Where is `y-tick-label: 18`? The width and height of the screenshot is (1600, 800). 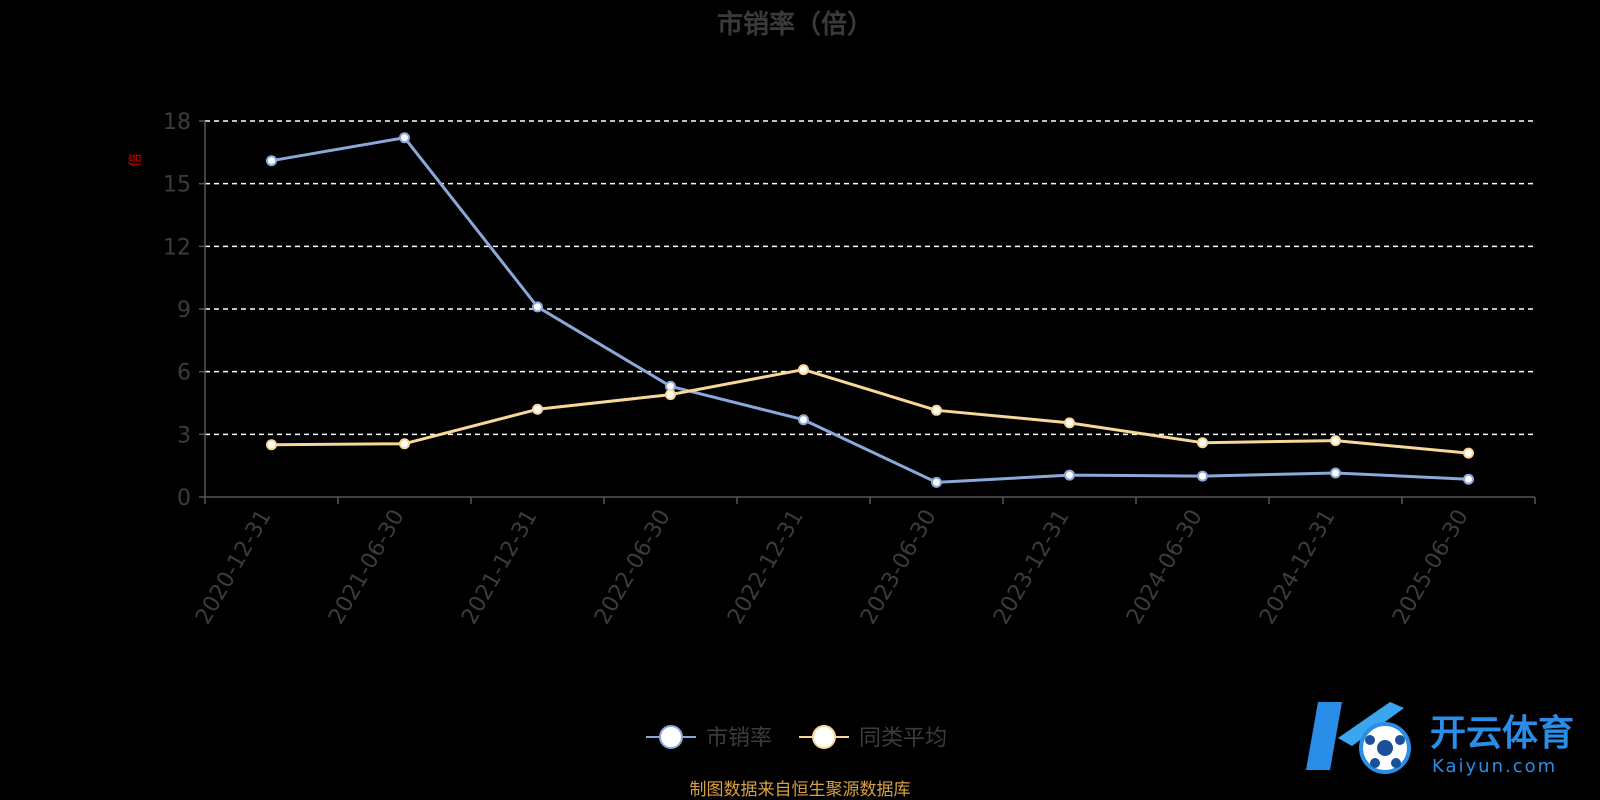 y-tick-label: 18 is located at coordinates (177, 122).